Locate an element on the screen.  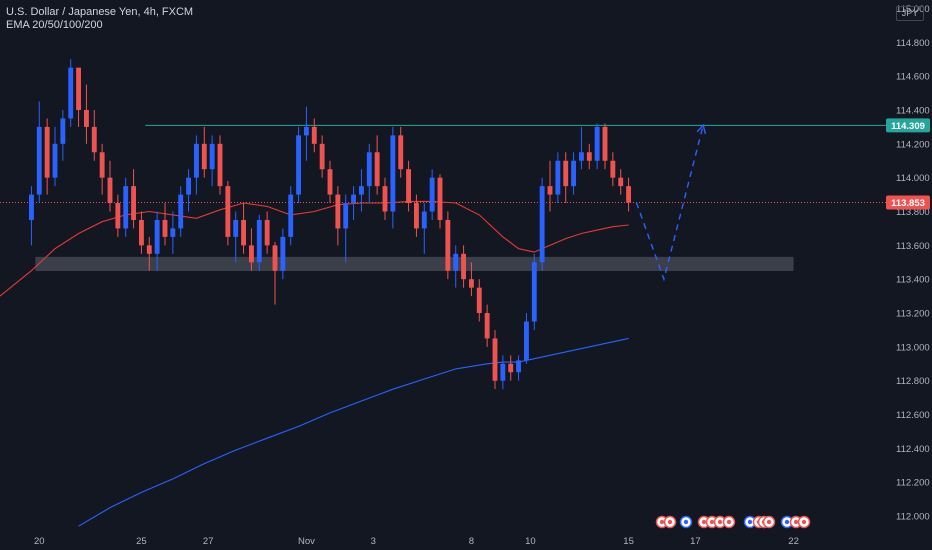
x-tick-label: 25 is located at coordinates (141, 541).